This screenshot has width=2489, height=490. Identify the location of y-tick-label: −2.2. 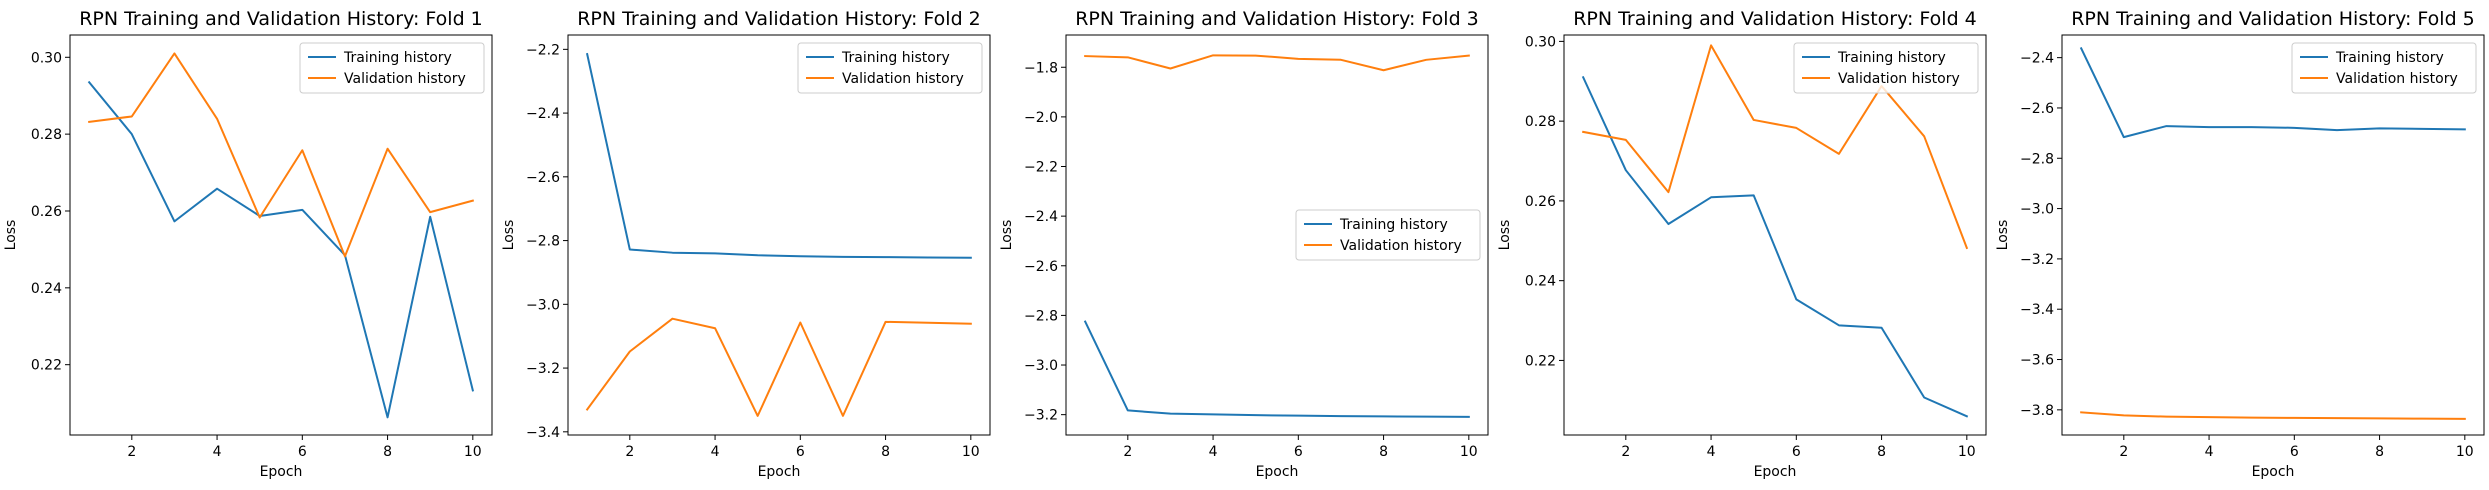
(543, 50).